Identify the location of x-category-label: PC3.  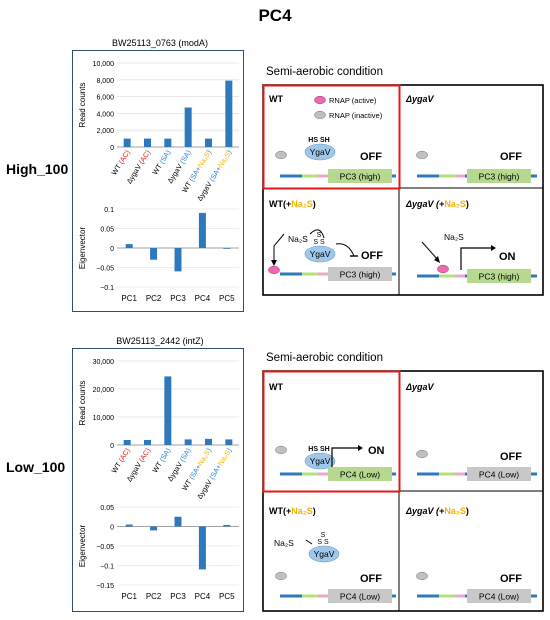
(178, 298).